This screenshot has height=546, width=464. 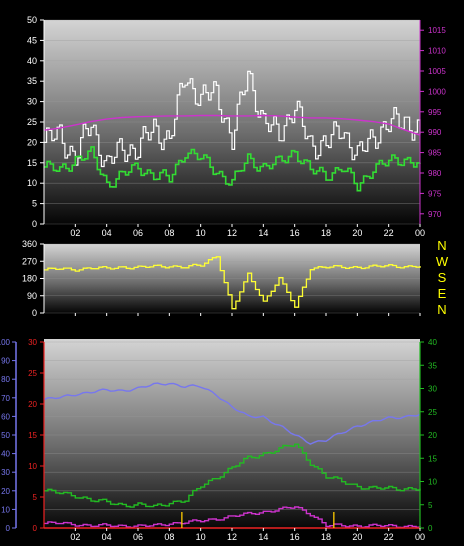 I want to click on wind-tick-label: 0, so click(x=34, y=224).